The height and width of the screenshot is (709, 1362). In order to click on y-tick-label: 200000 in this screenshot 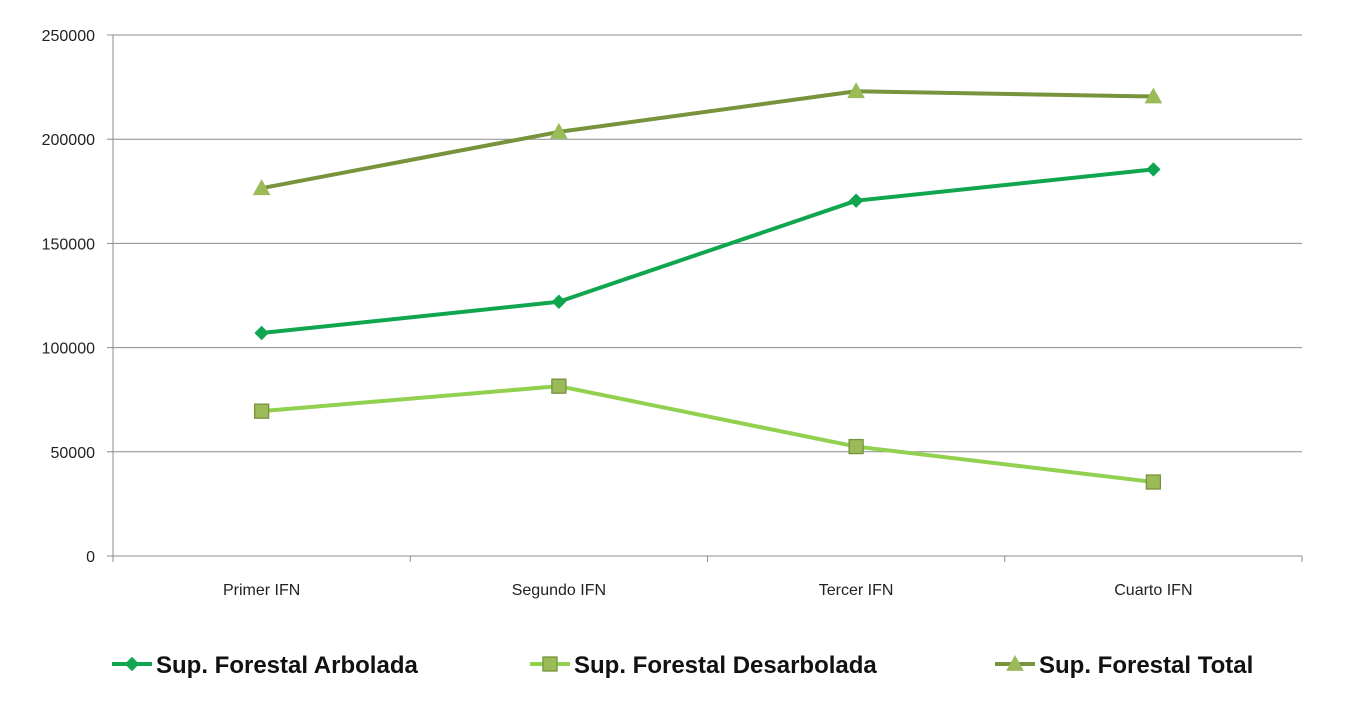, I will do `click(68, 140)`.